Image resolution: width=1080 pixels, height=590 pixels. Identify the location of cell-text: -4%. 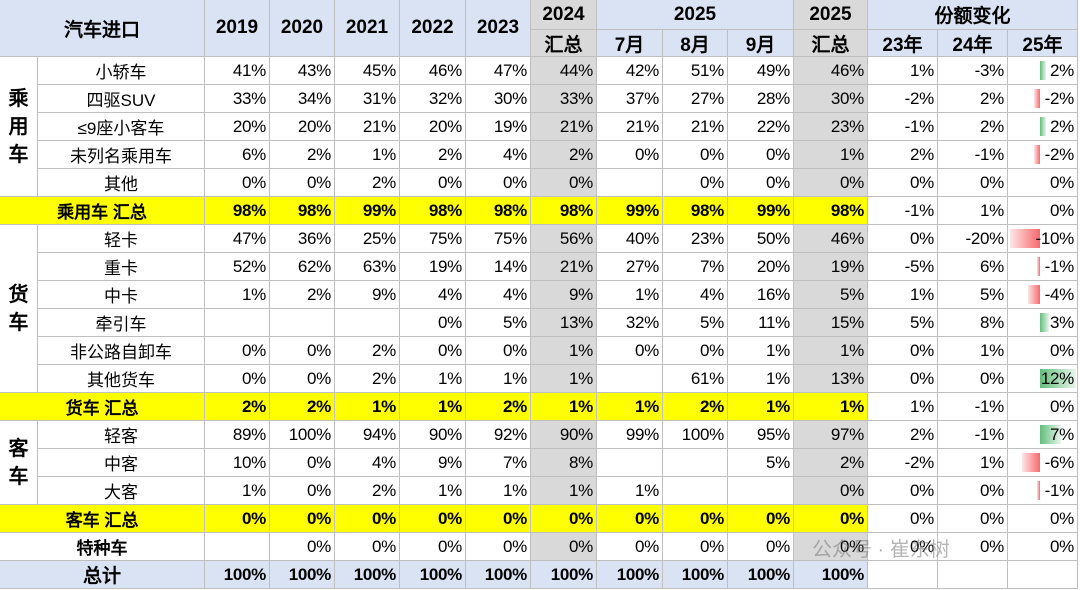
(1059, 294).